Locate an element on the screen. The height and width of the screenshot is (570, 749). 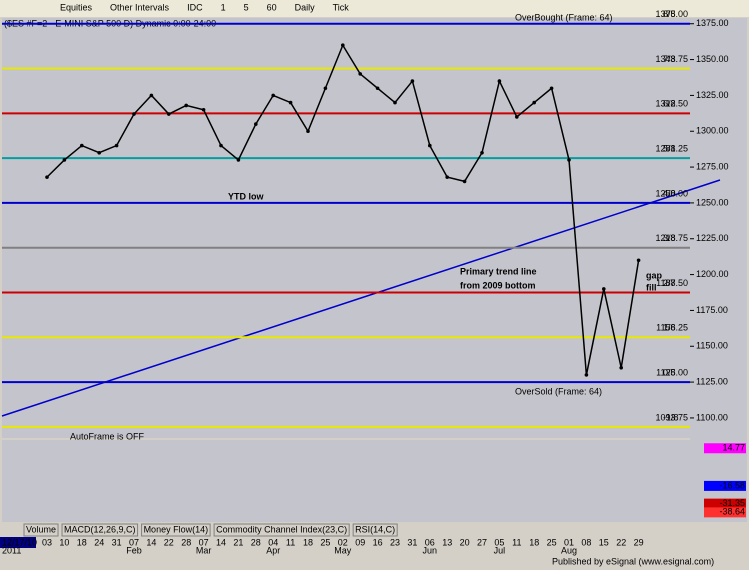
annotation: gap is located at coordinates (654, 275).